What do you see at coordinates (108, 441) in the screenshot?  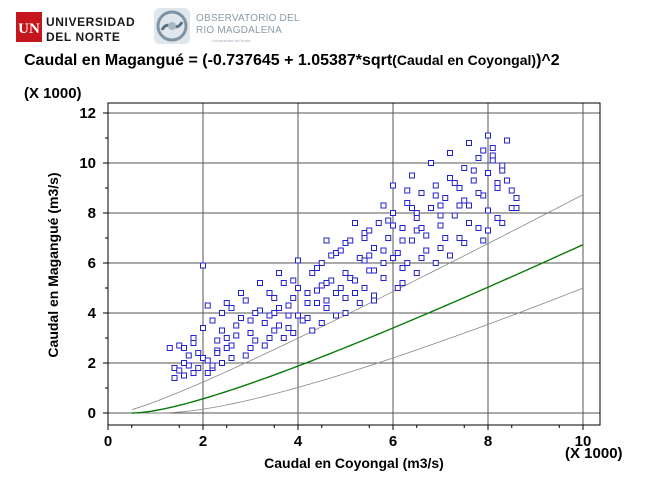 I see `x-tick-label: 0` at bounding box center [108, 441].